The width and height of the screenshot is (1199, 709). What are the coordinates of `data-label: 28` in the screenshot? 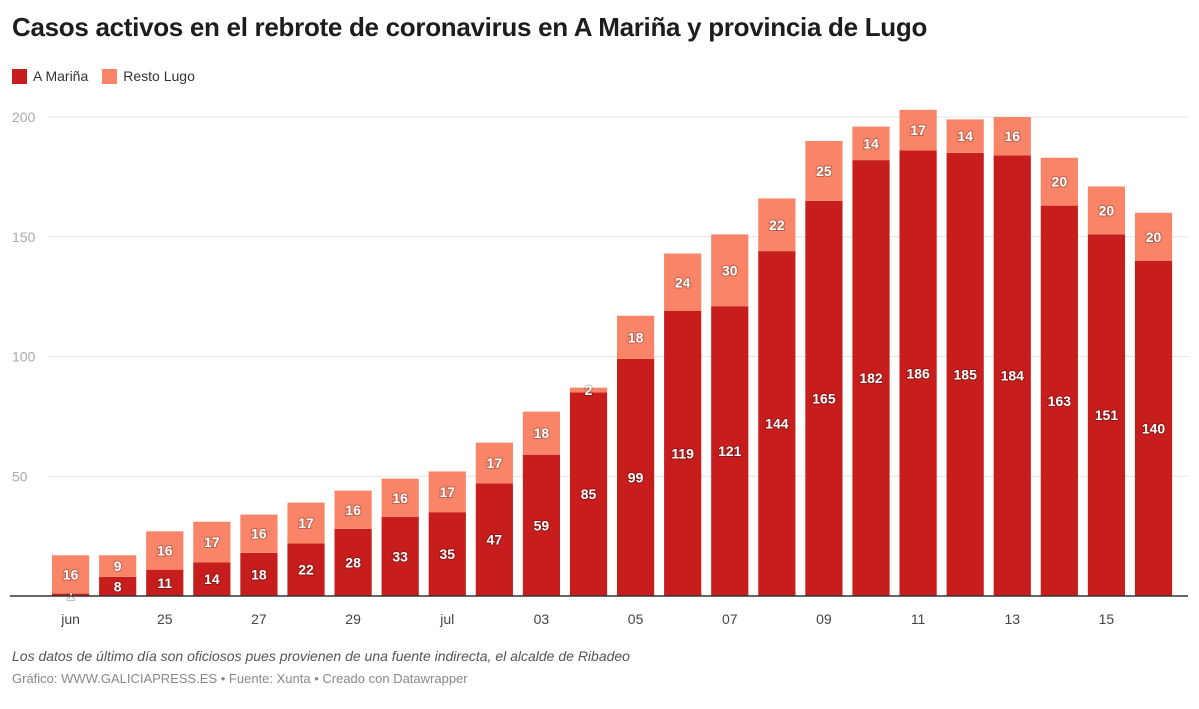 It's located at (353, 562).